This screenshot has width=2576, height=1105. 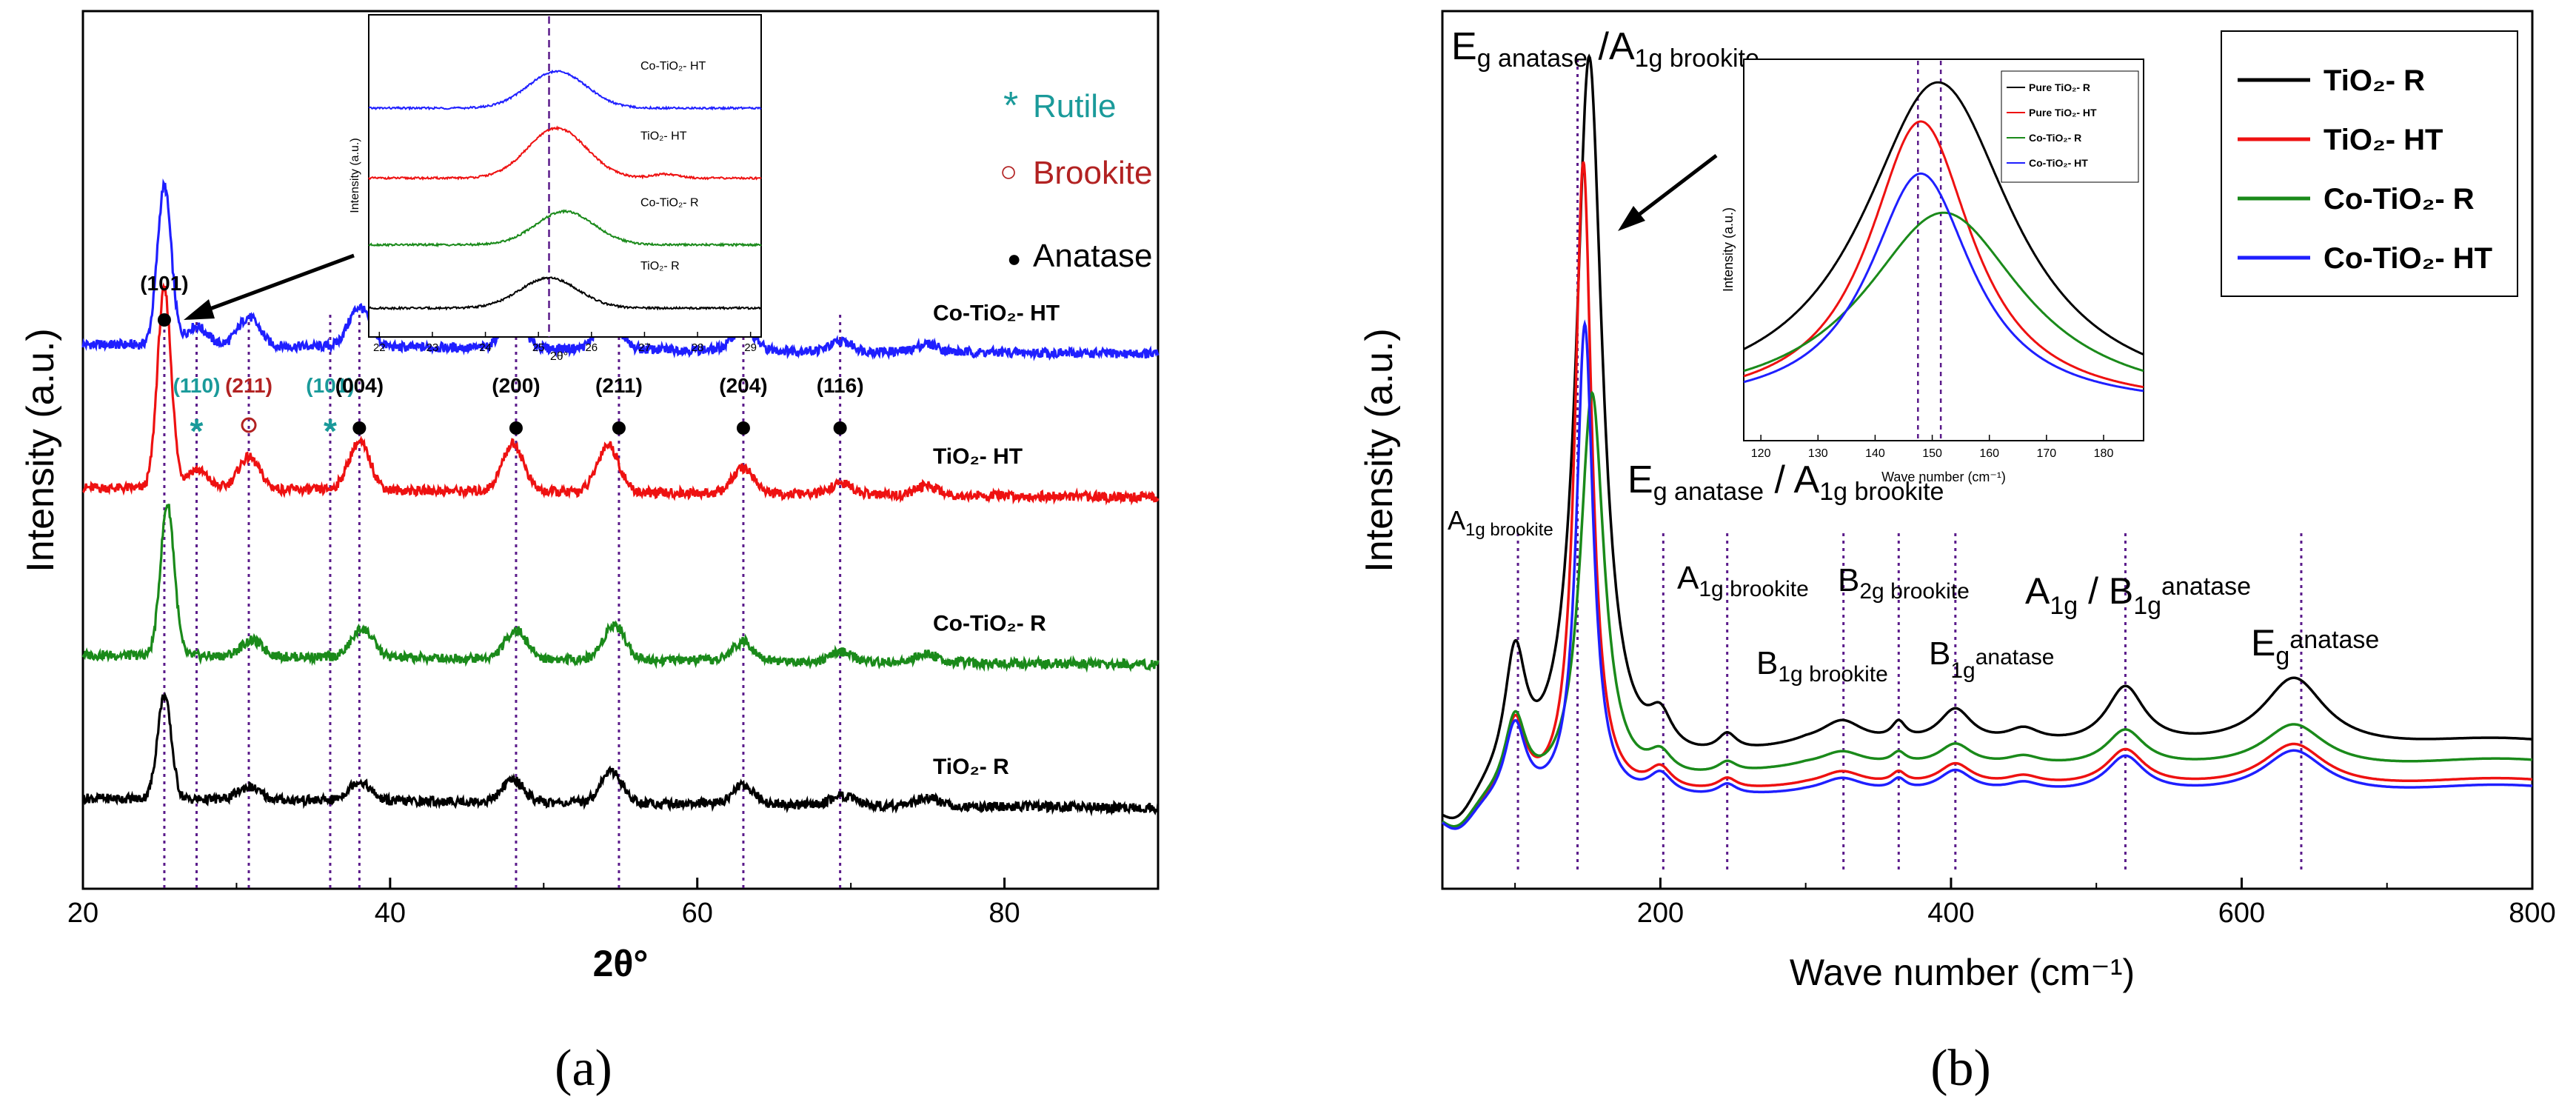 I want to click on raman-x-tick-label: 800, so click(x=2532, y=913).